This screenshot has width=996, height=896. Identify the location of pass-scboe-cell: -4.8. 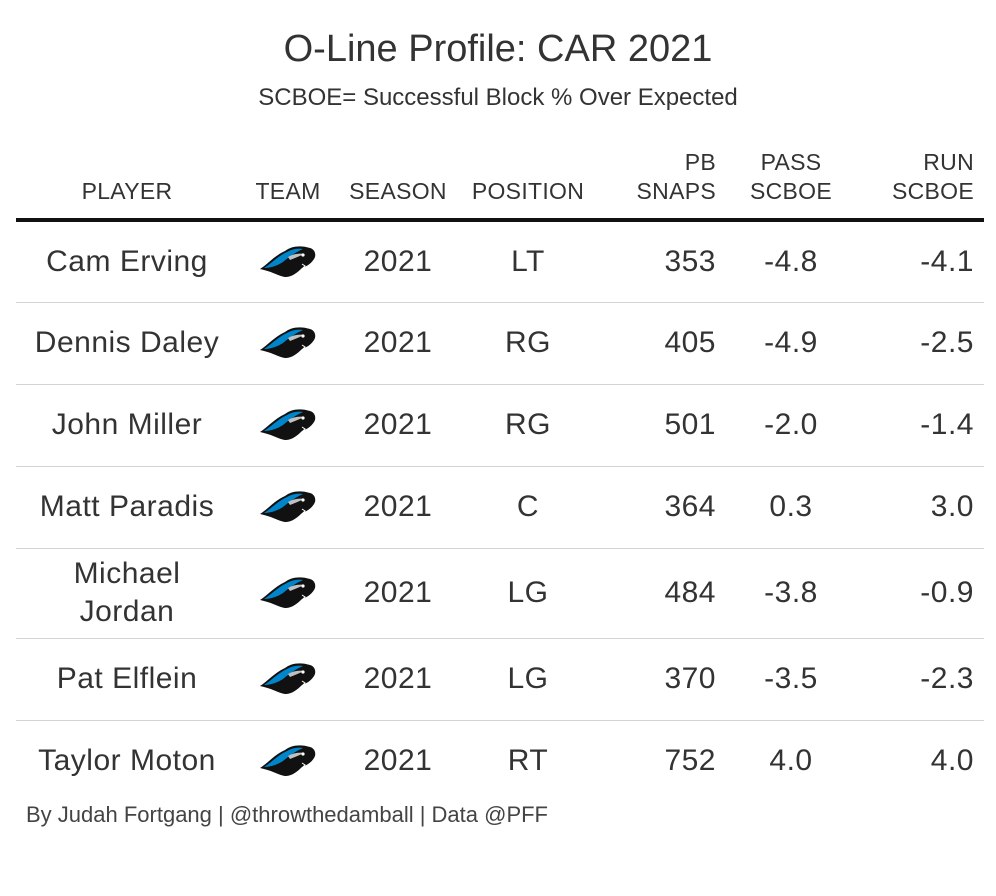
(791, 261).